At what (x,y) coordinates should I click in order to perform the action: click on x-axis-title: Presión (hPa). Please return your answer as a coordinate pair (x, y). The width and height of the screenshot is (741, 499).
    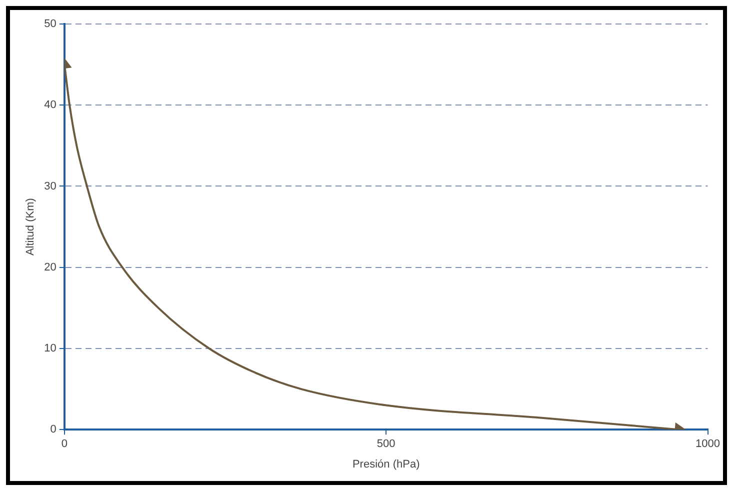
    Looking at the image, I should click on (386, 464).